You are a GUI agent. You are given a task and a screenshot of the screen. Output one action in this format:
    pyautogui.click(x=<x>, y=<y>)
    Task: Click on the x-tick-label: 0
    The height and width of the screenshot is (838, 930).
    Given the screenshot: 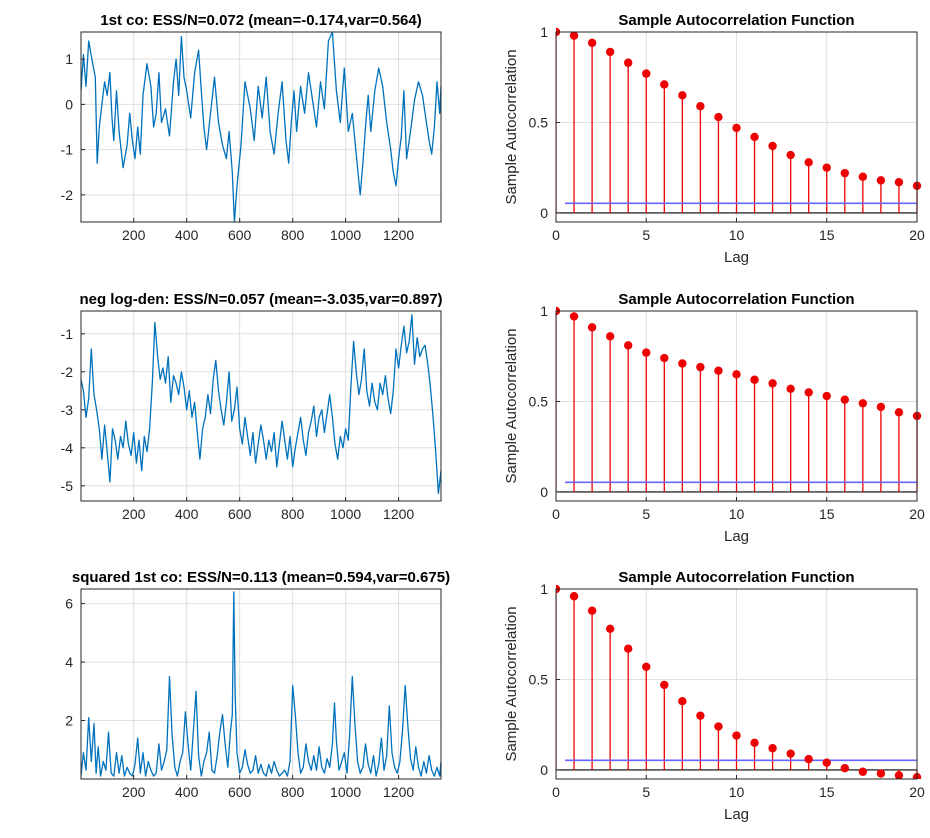 What is the action you would take?
    pyautogui.click(x=556, y=235)
    